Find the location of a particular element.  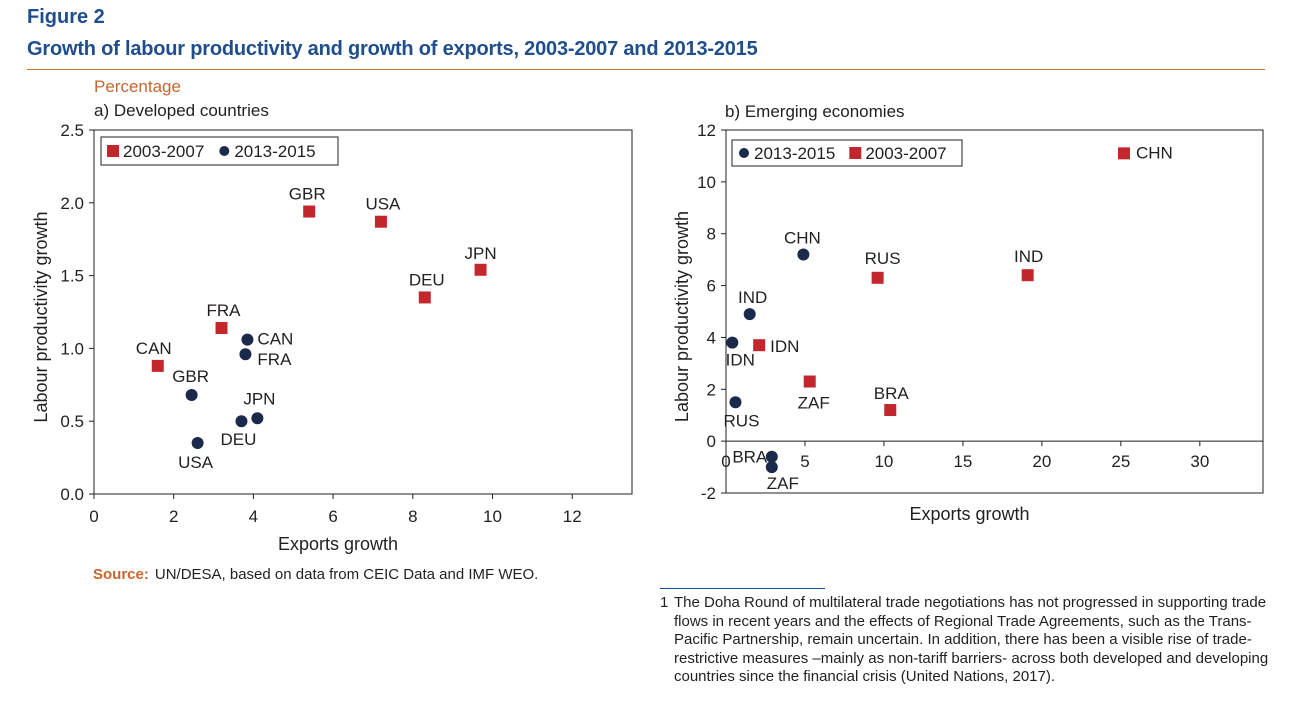

panel-a-circle-gbr-point is located at coordinates (191, 394).